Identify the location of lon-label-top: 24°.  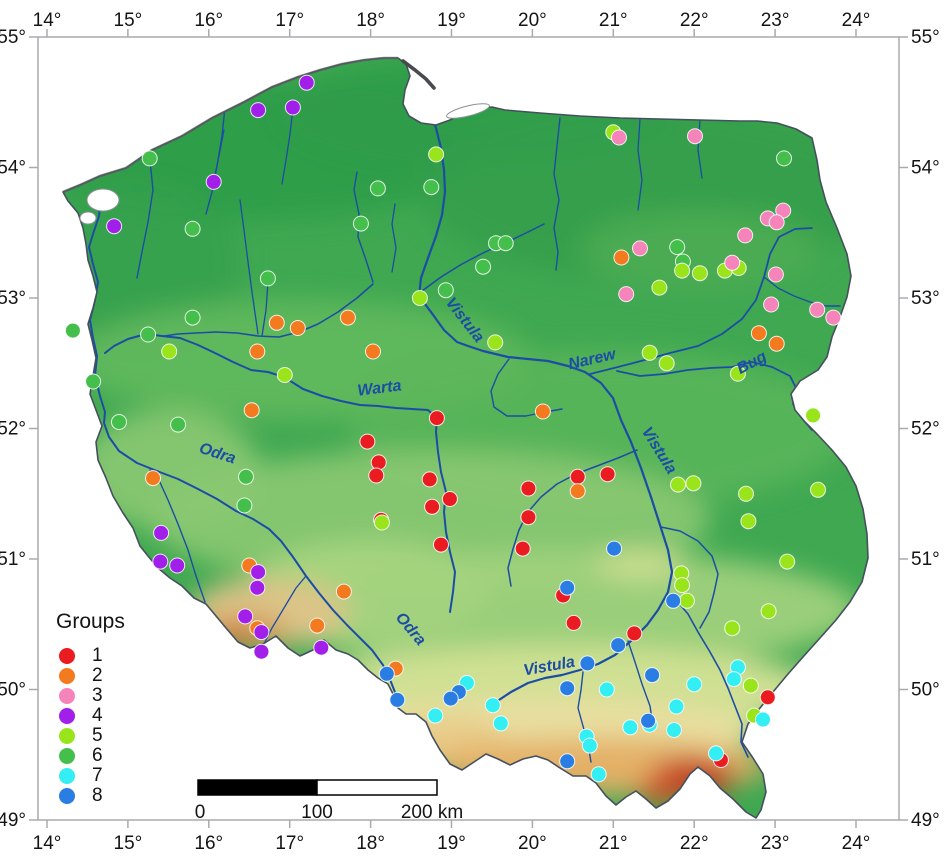
(856, 20).